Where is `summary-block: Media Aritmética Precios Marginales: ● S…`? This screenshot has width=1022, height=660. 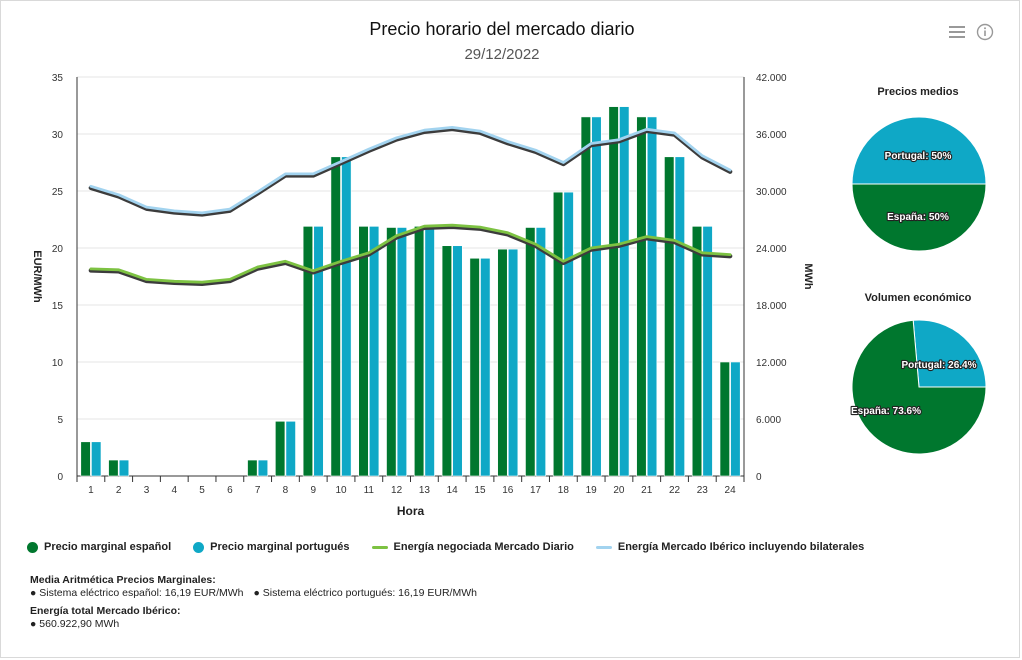 summary-block: Media Aritmética Precios Marginales: ● S… is located at coordinates (253, 602).